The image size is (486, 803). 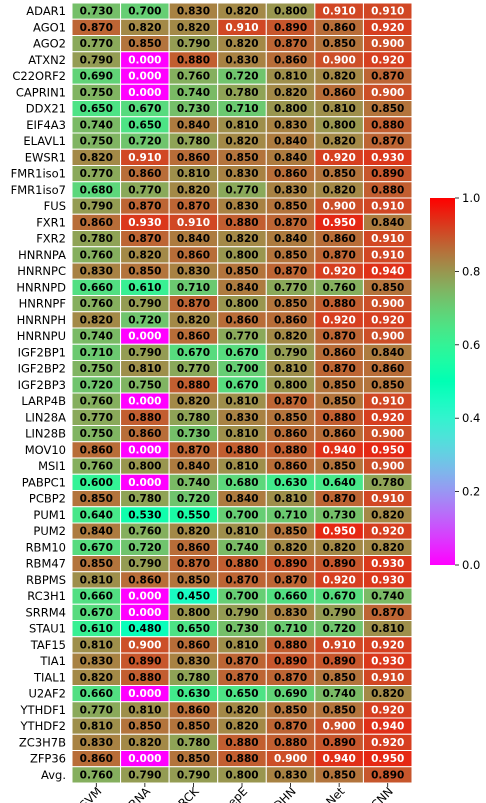 I want to click on row-label: U2AF2, so click(x=47, y=694).